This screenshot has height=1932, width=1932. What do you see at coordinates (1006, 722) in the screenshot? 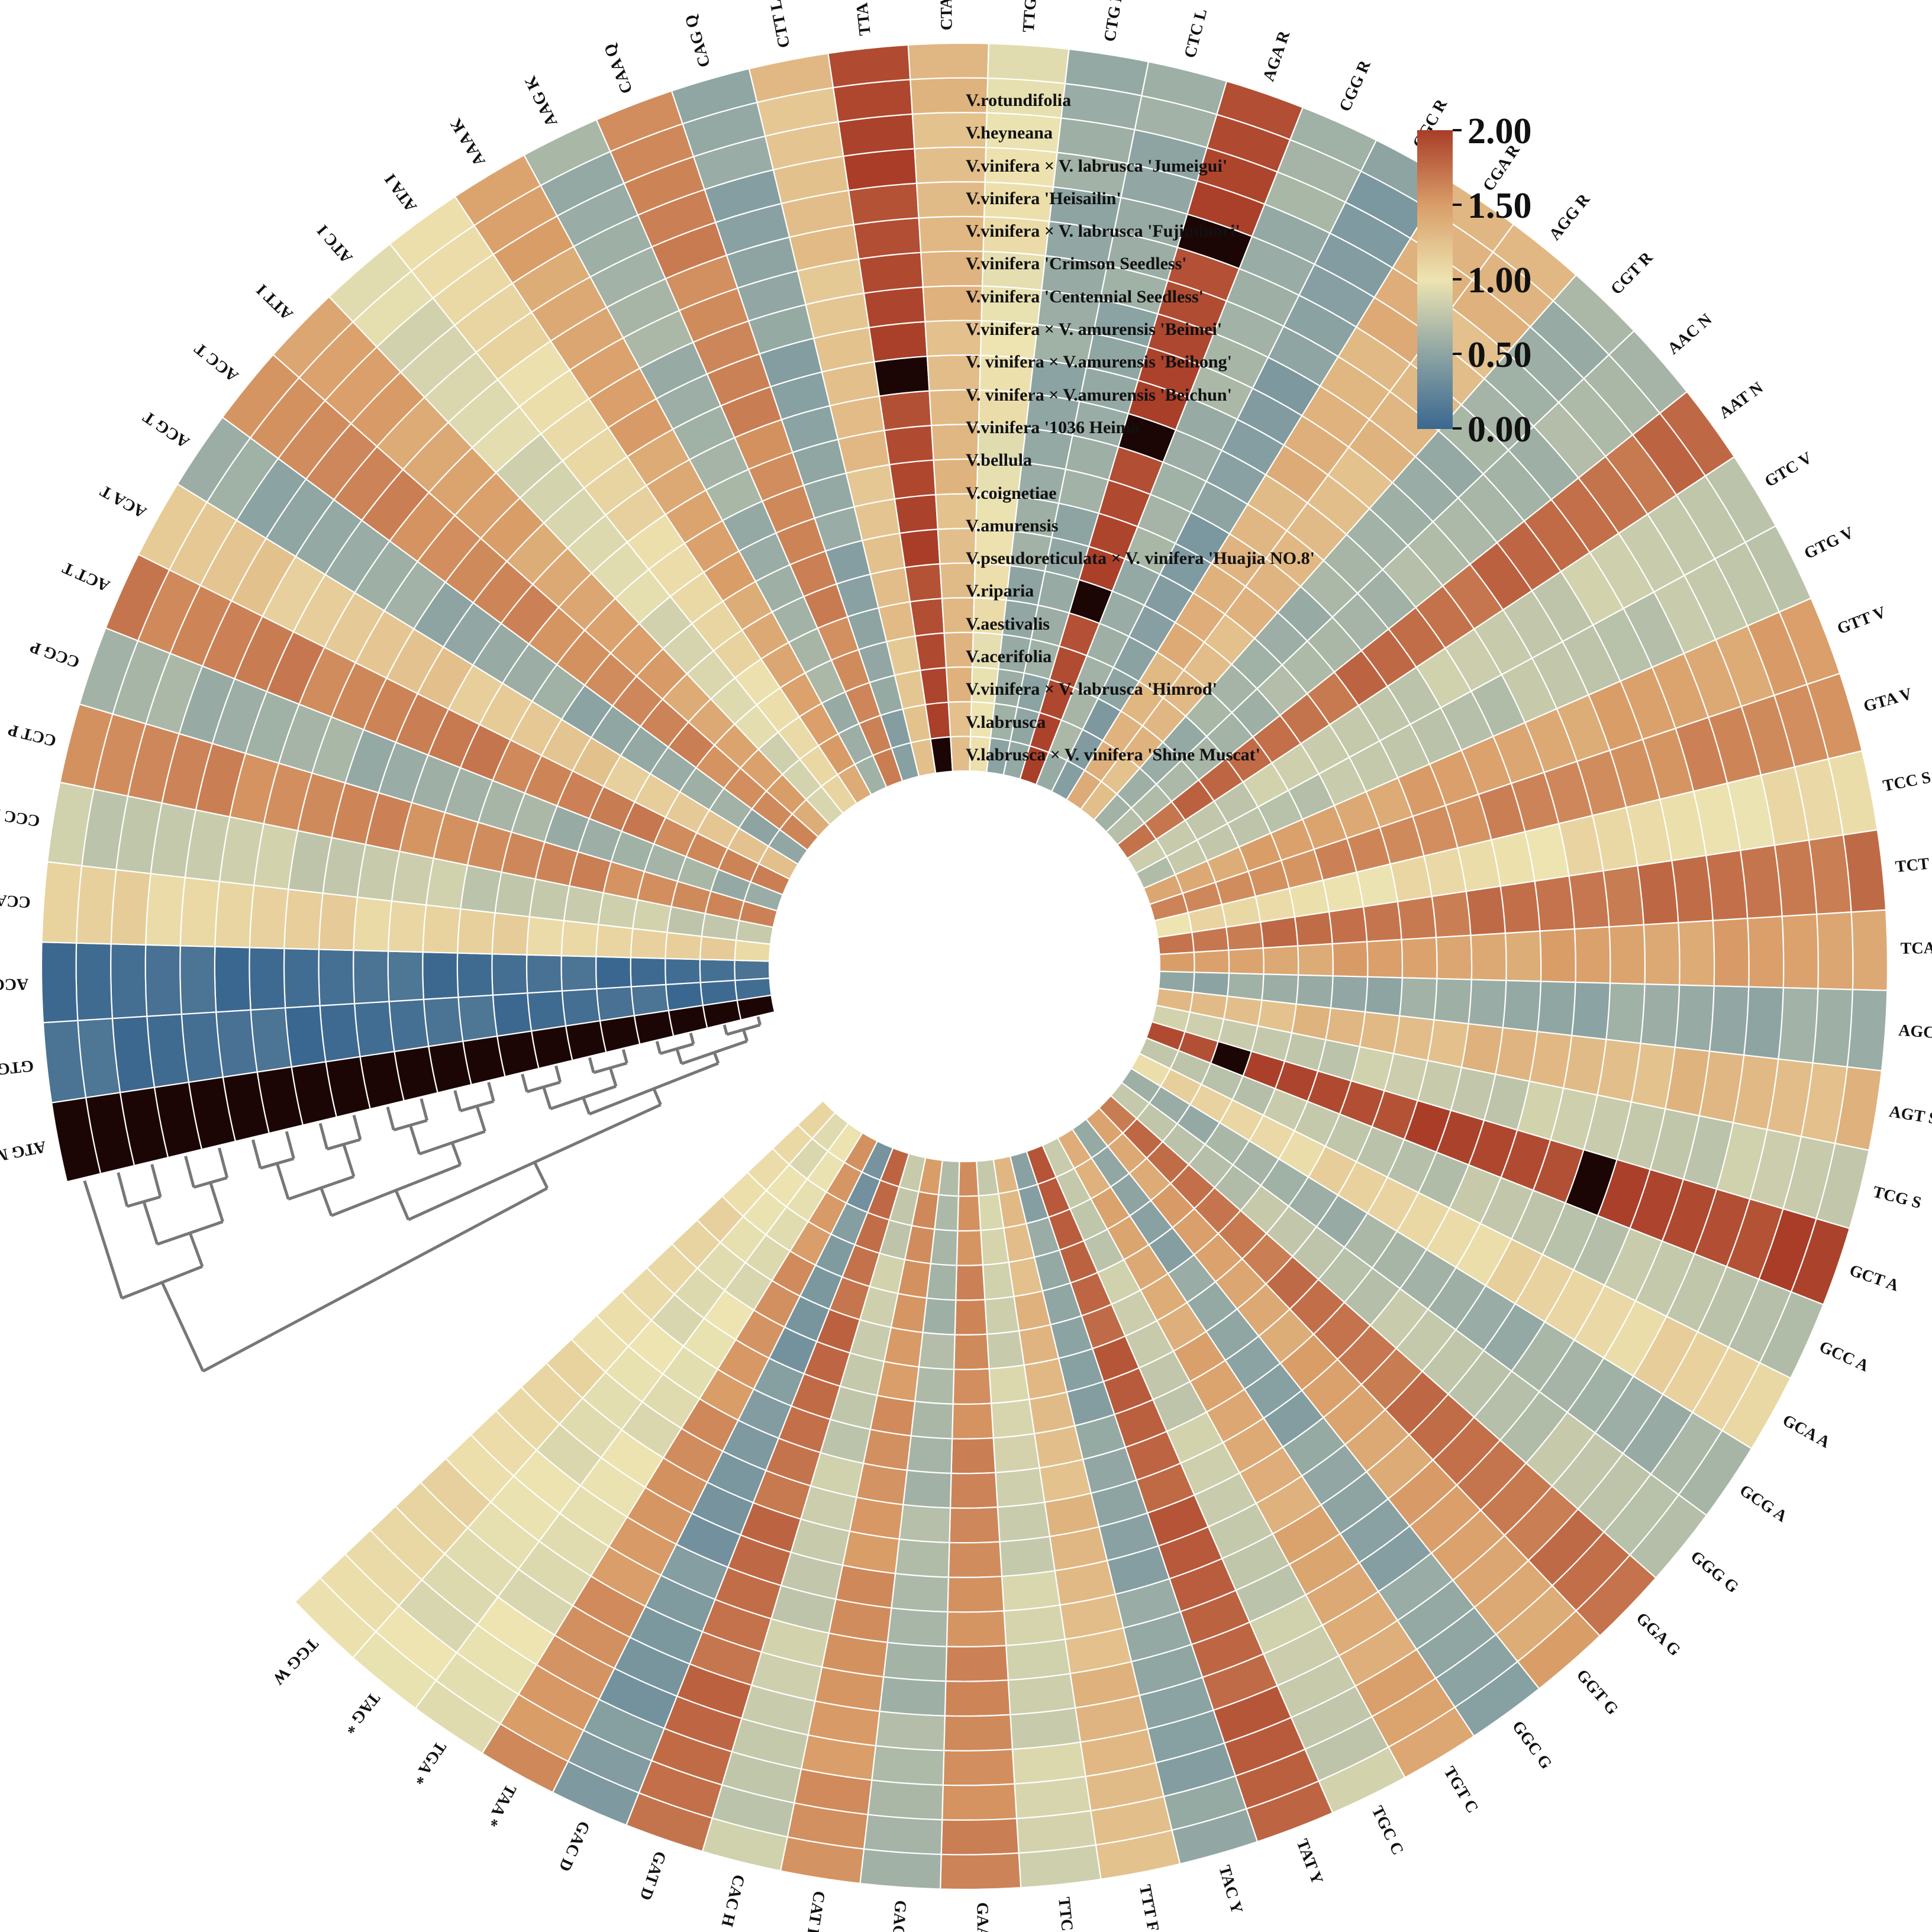
I see `species-label: V.labrusca` at bounding box center [1006, 722].